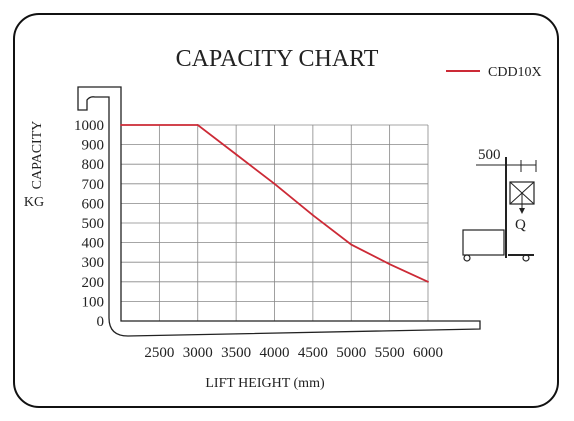 This screenshot has width=574, height=421. Describe the element at coordinates (489, 155) in the screenshot. I see `load-center-dimension-label: 500` at that location.